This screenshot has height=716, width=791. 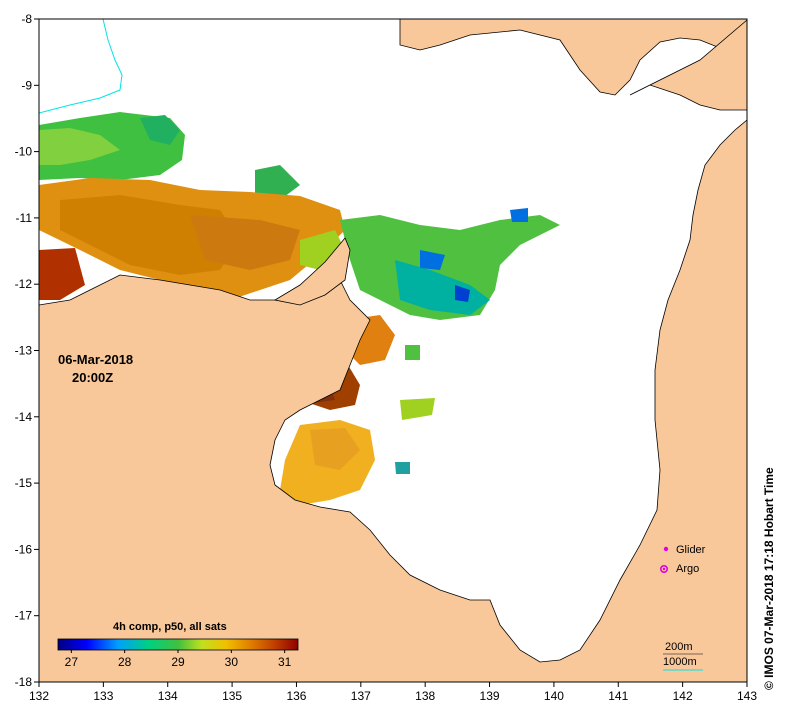 I want to click on y-tick-label: -15, so click(x=24, y=483).